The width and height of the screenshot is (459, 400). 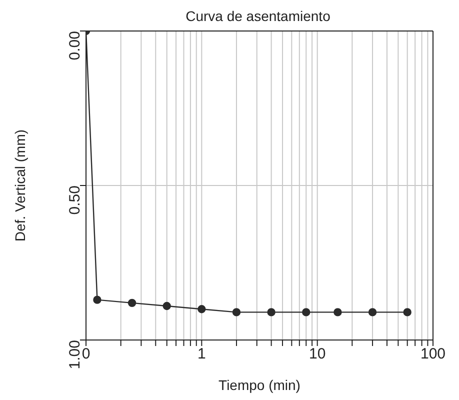 I want to click on chart-title: Curva de asentamiento, so click(x=258, y=17).